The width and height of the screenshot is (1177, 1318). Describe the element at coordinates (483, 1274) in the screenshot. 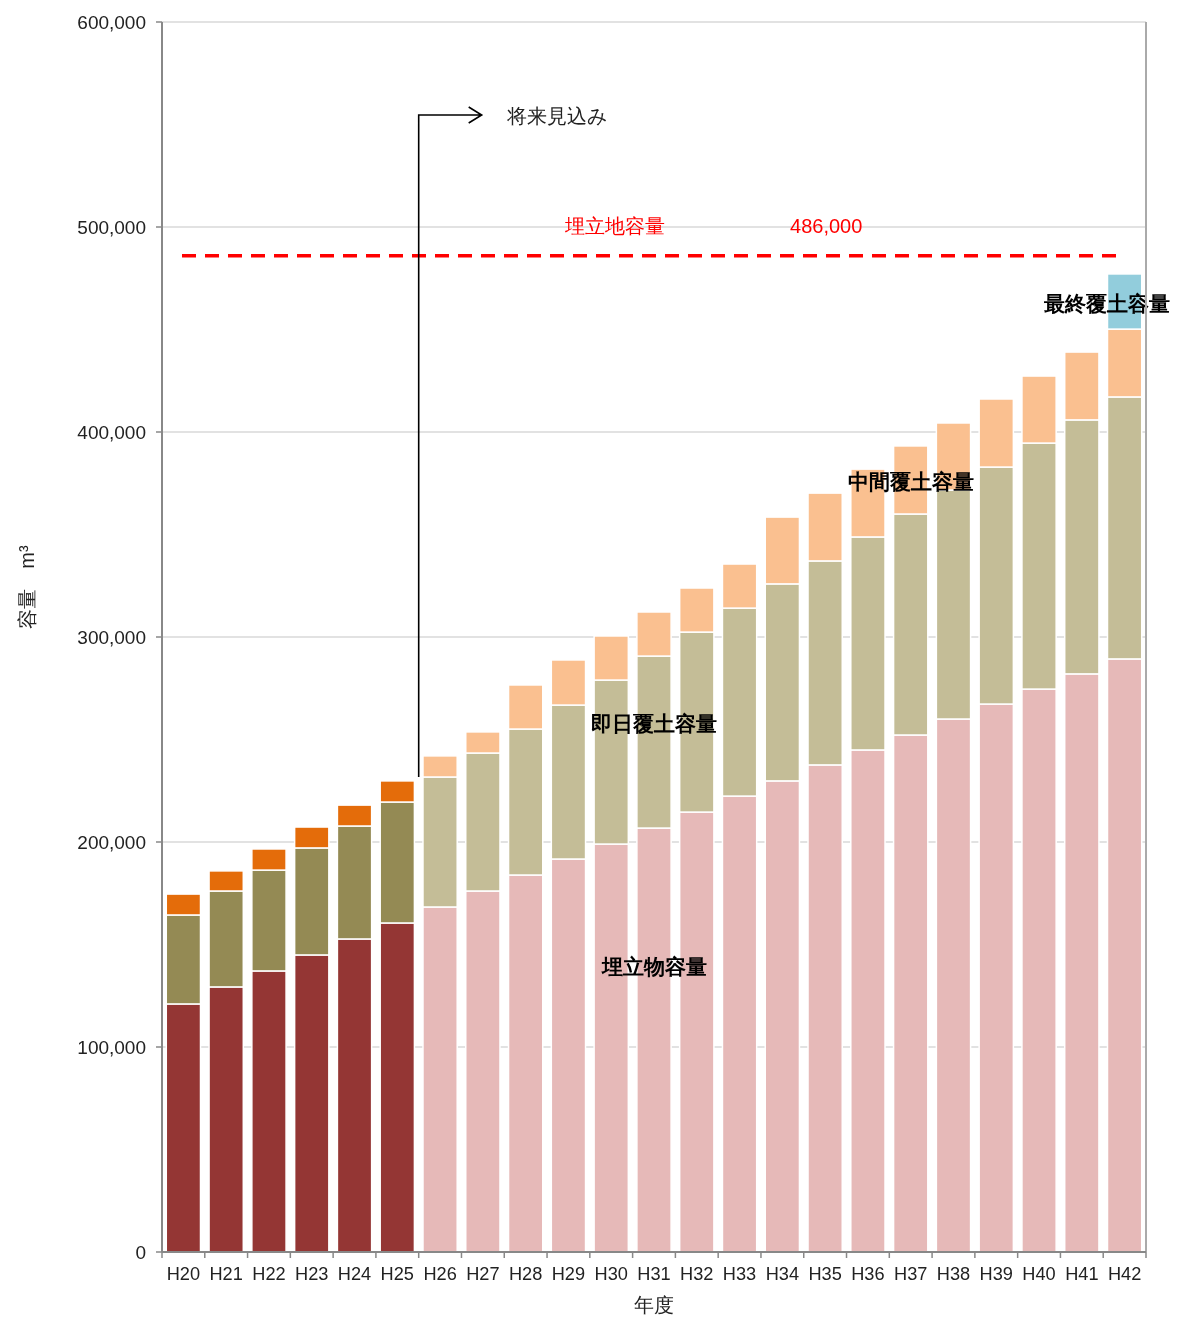

I see `x-tick-label: H27` at that location.